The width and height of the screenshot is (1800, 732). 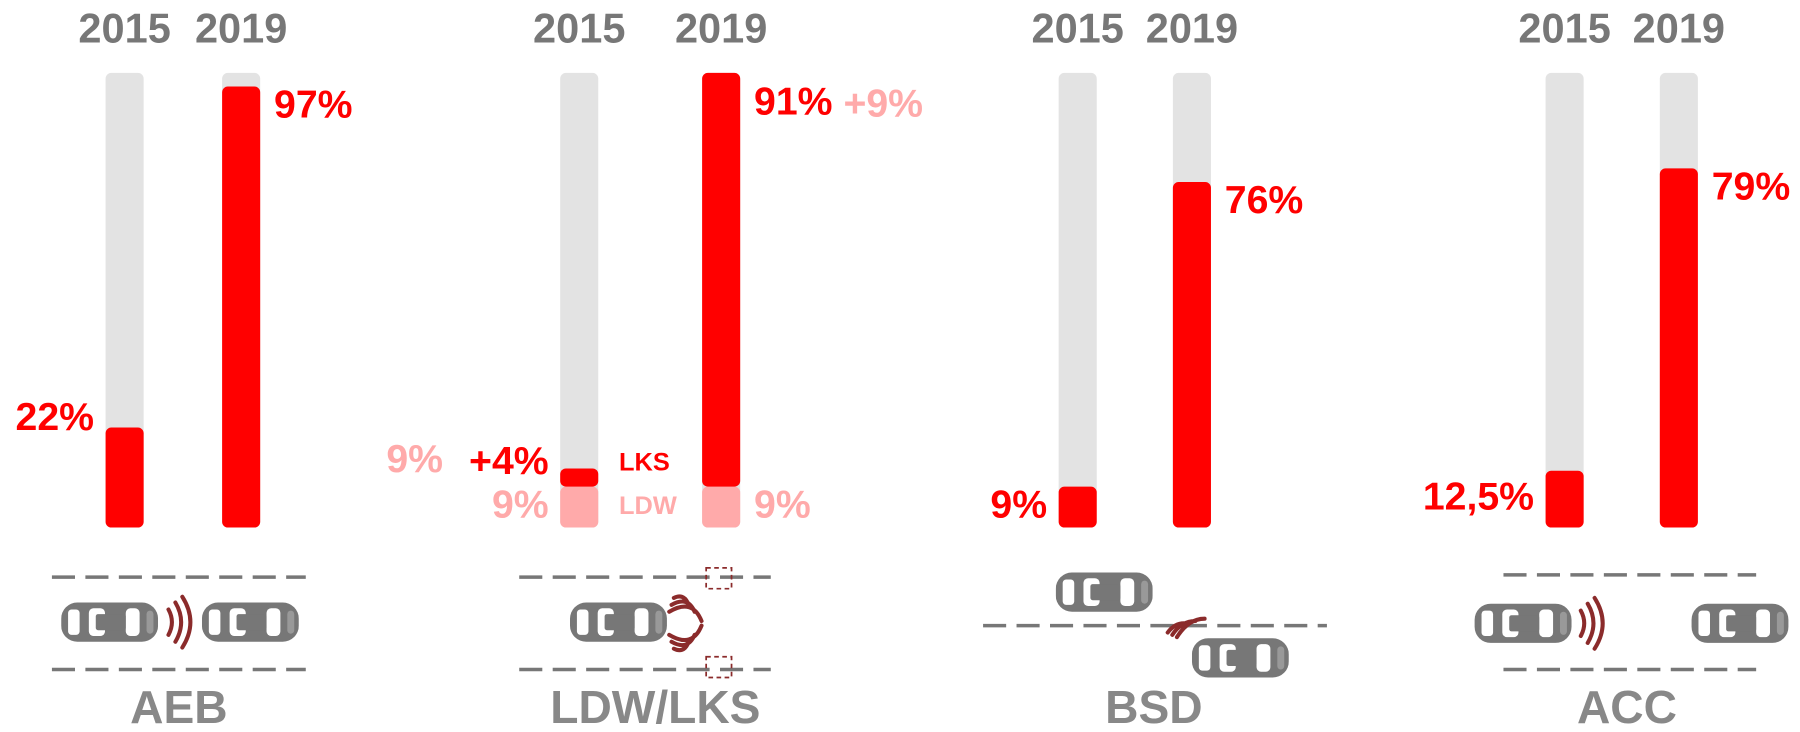 What do you see at coordinates (655, 706) in the screenshot?
I see `panel-title: LDW/LKS` at bounding box center [655, 706].